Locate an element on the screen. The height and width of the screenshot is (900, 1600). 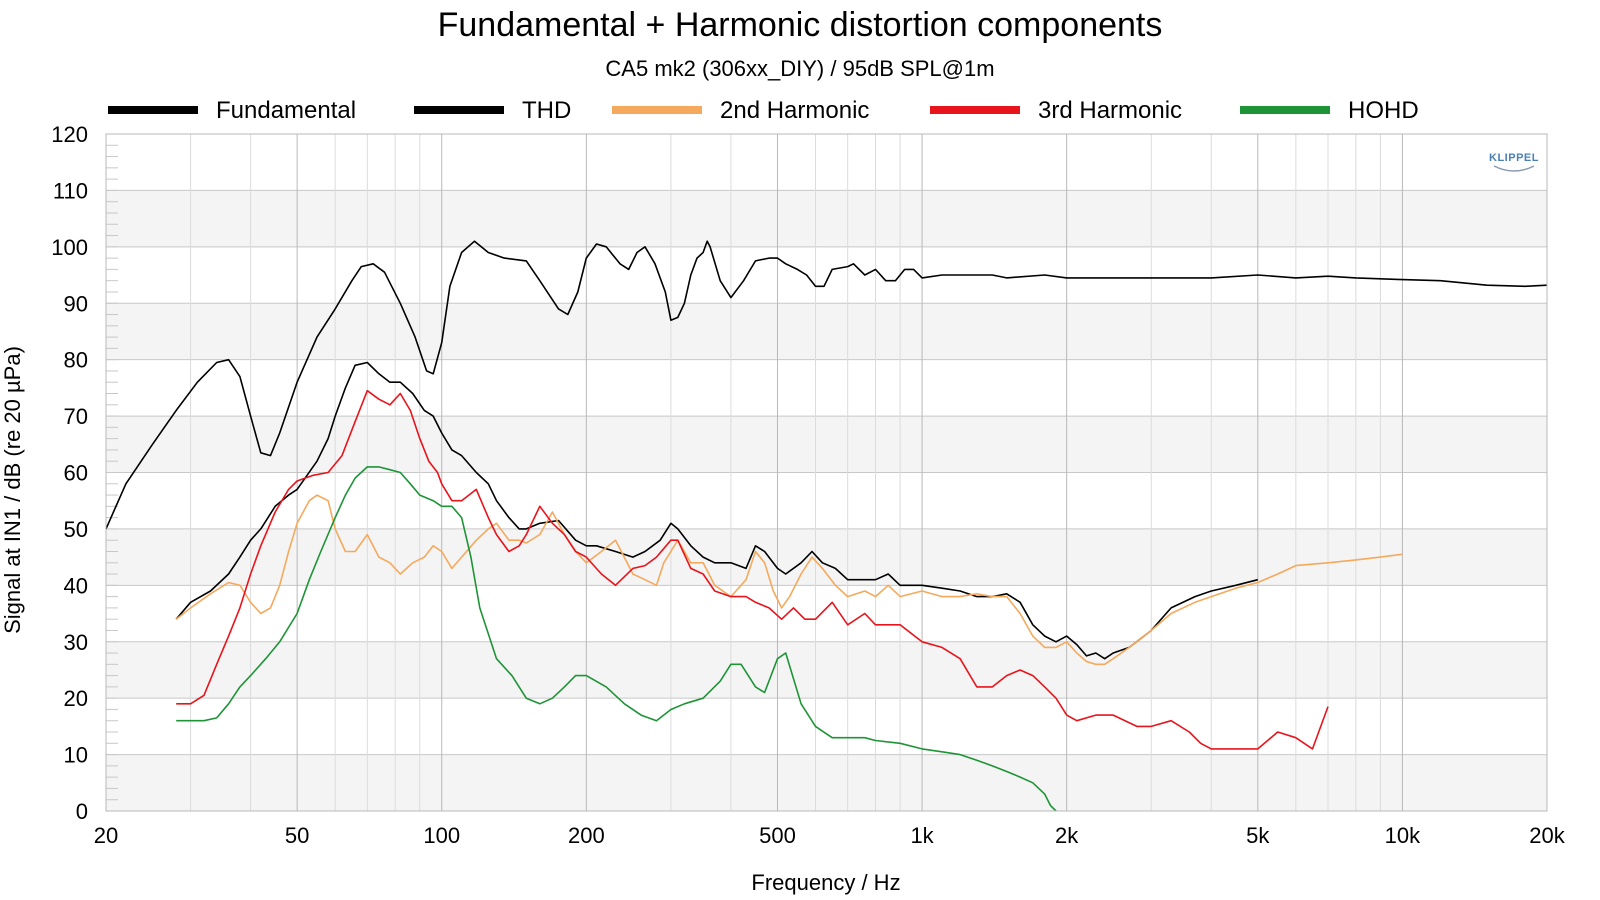
y-tick-labels: 0 10 20 30 40 50 60 70 80 90 100 110 120 is located at coordinates (69, 473).